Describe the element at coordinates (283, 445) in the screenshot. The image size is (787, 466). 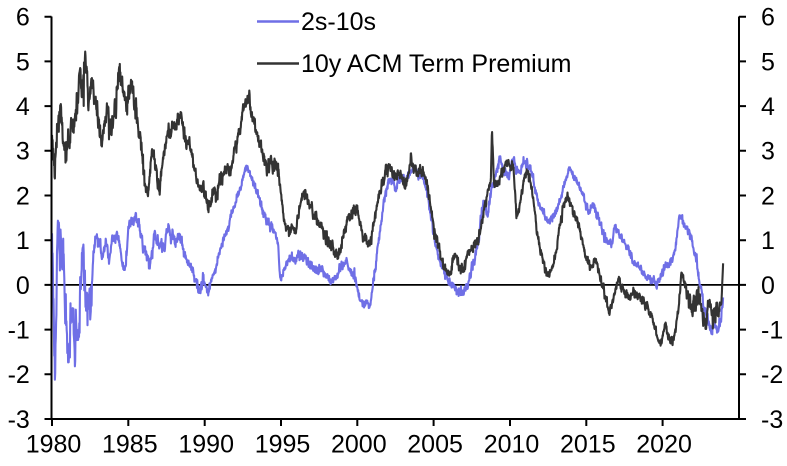
I see `svg-text: 1995` at that location.